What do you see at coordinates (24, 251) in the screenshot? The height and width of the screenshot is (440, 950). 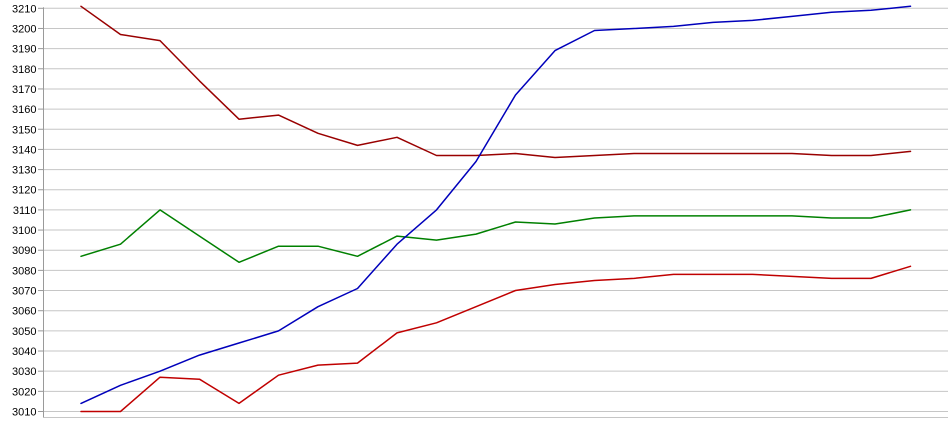 I see `y-axis-label: 3090` at bounding box center [24, 251].